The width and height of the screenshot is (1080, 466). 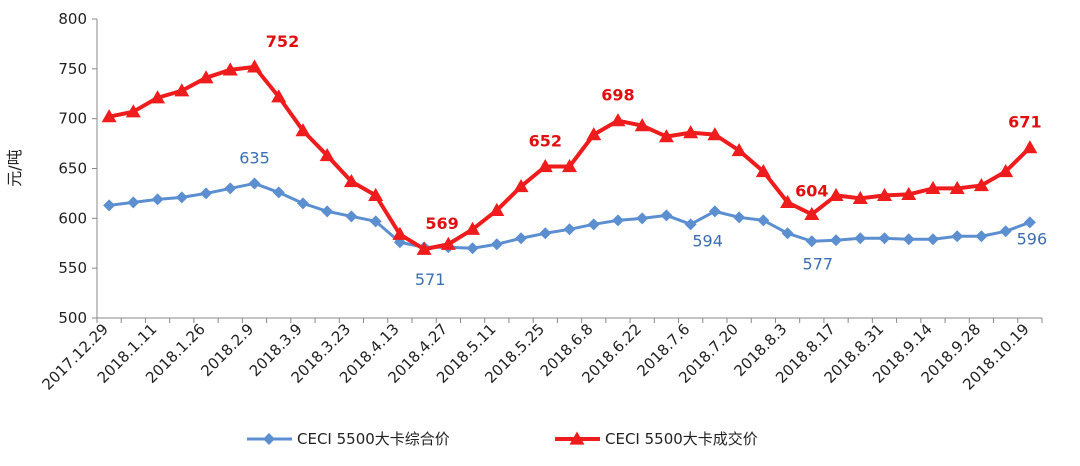 I want to click on y-axis-label: 元/吨, so click(x=14, y=167).